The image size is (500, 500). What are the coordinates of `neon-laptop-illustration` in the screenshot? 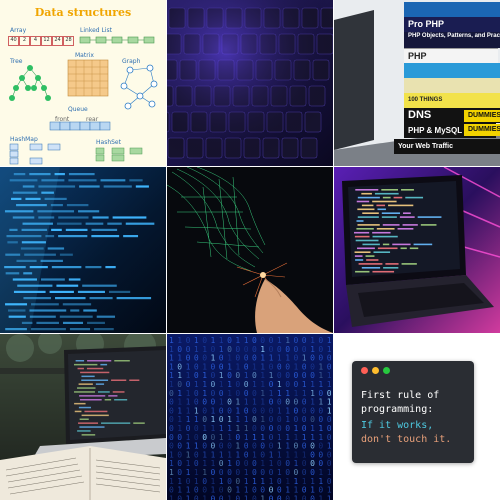 It's located at (417, 250).